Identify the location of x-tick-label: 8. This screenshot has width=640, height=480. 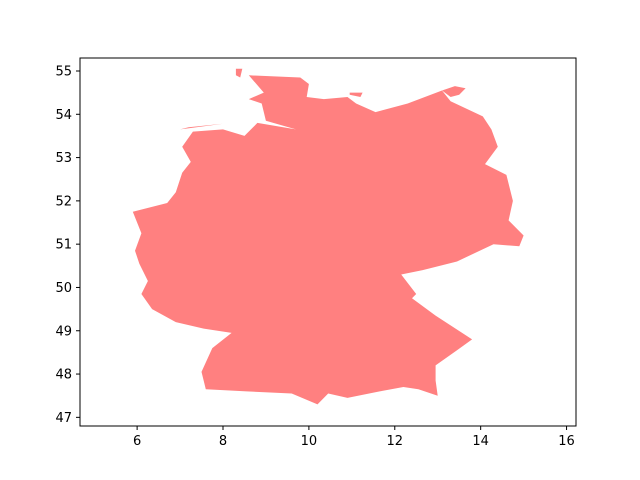
(223, 441).